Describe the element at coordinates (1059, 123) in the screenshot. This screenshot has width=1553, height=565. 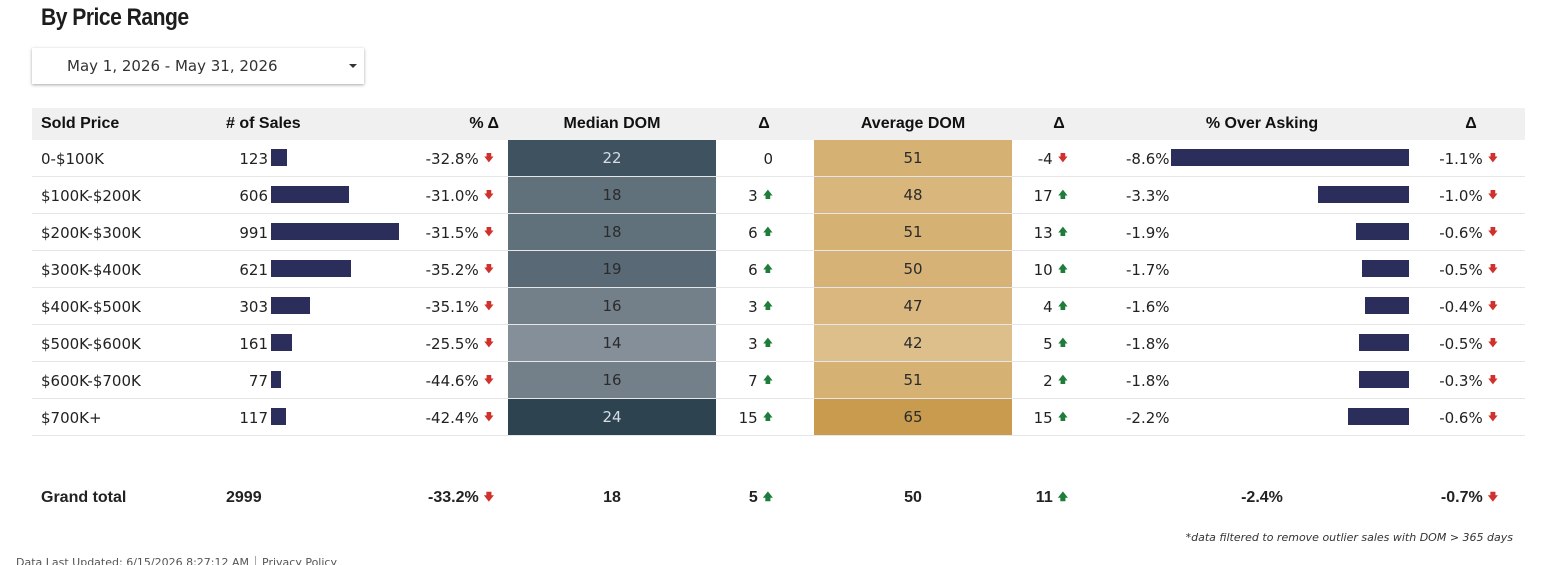
I see `col-average-delta: Δ` at that location.